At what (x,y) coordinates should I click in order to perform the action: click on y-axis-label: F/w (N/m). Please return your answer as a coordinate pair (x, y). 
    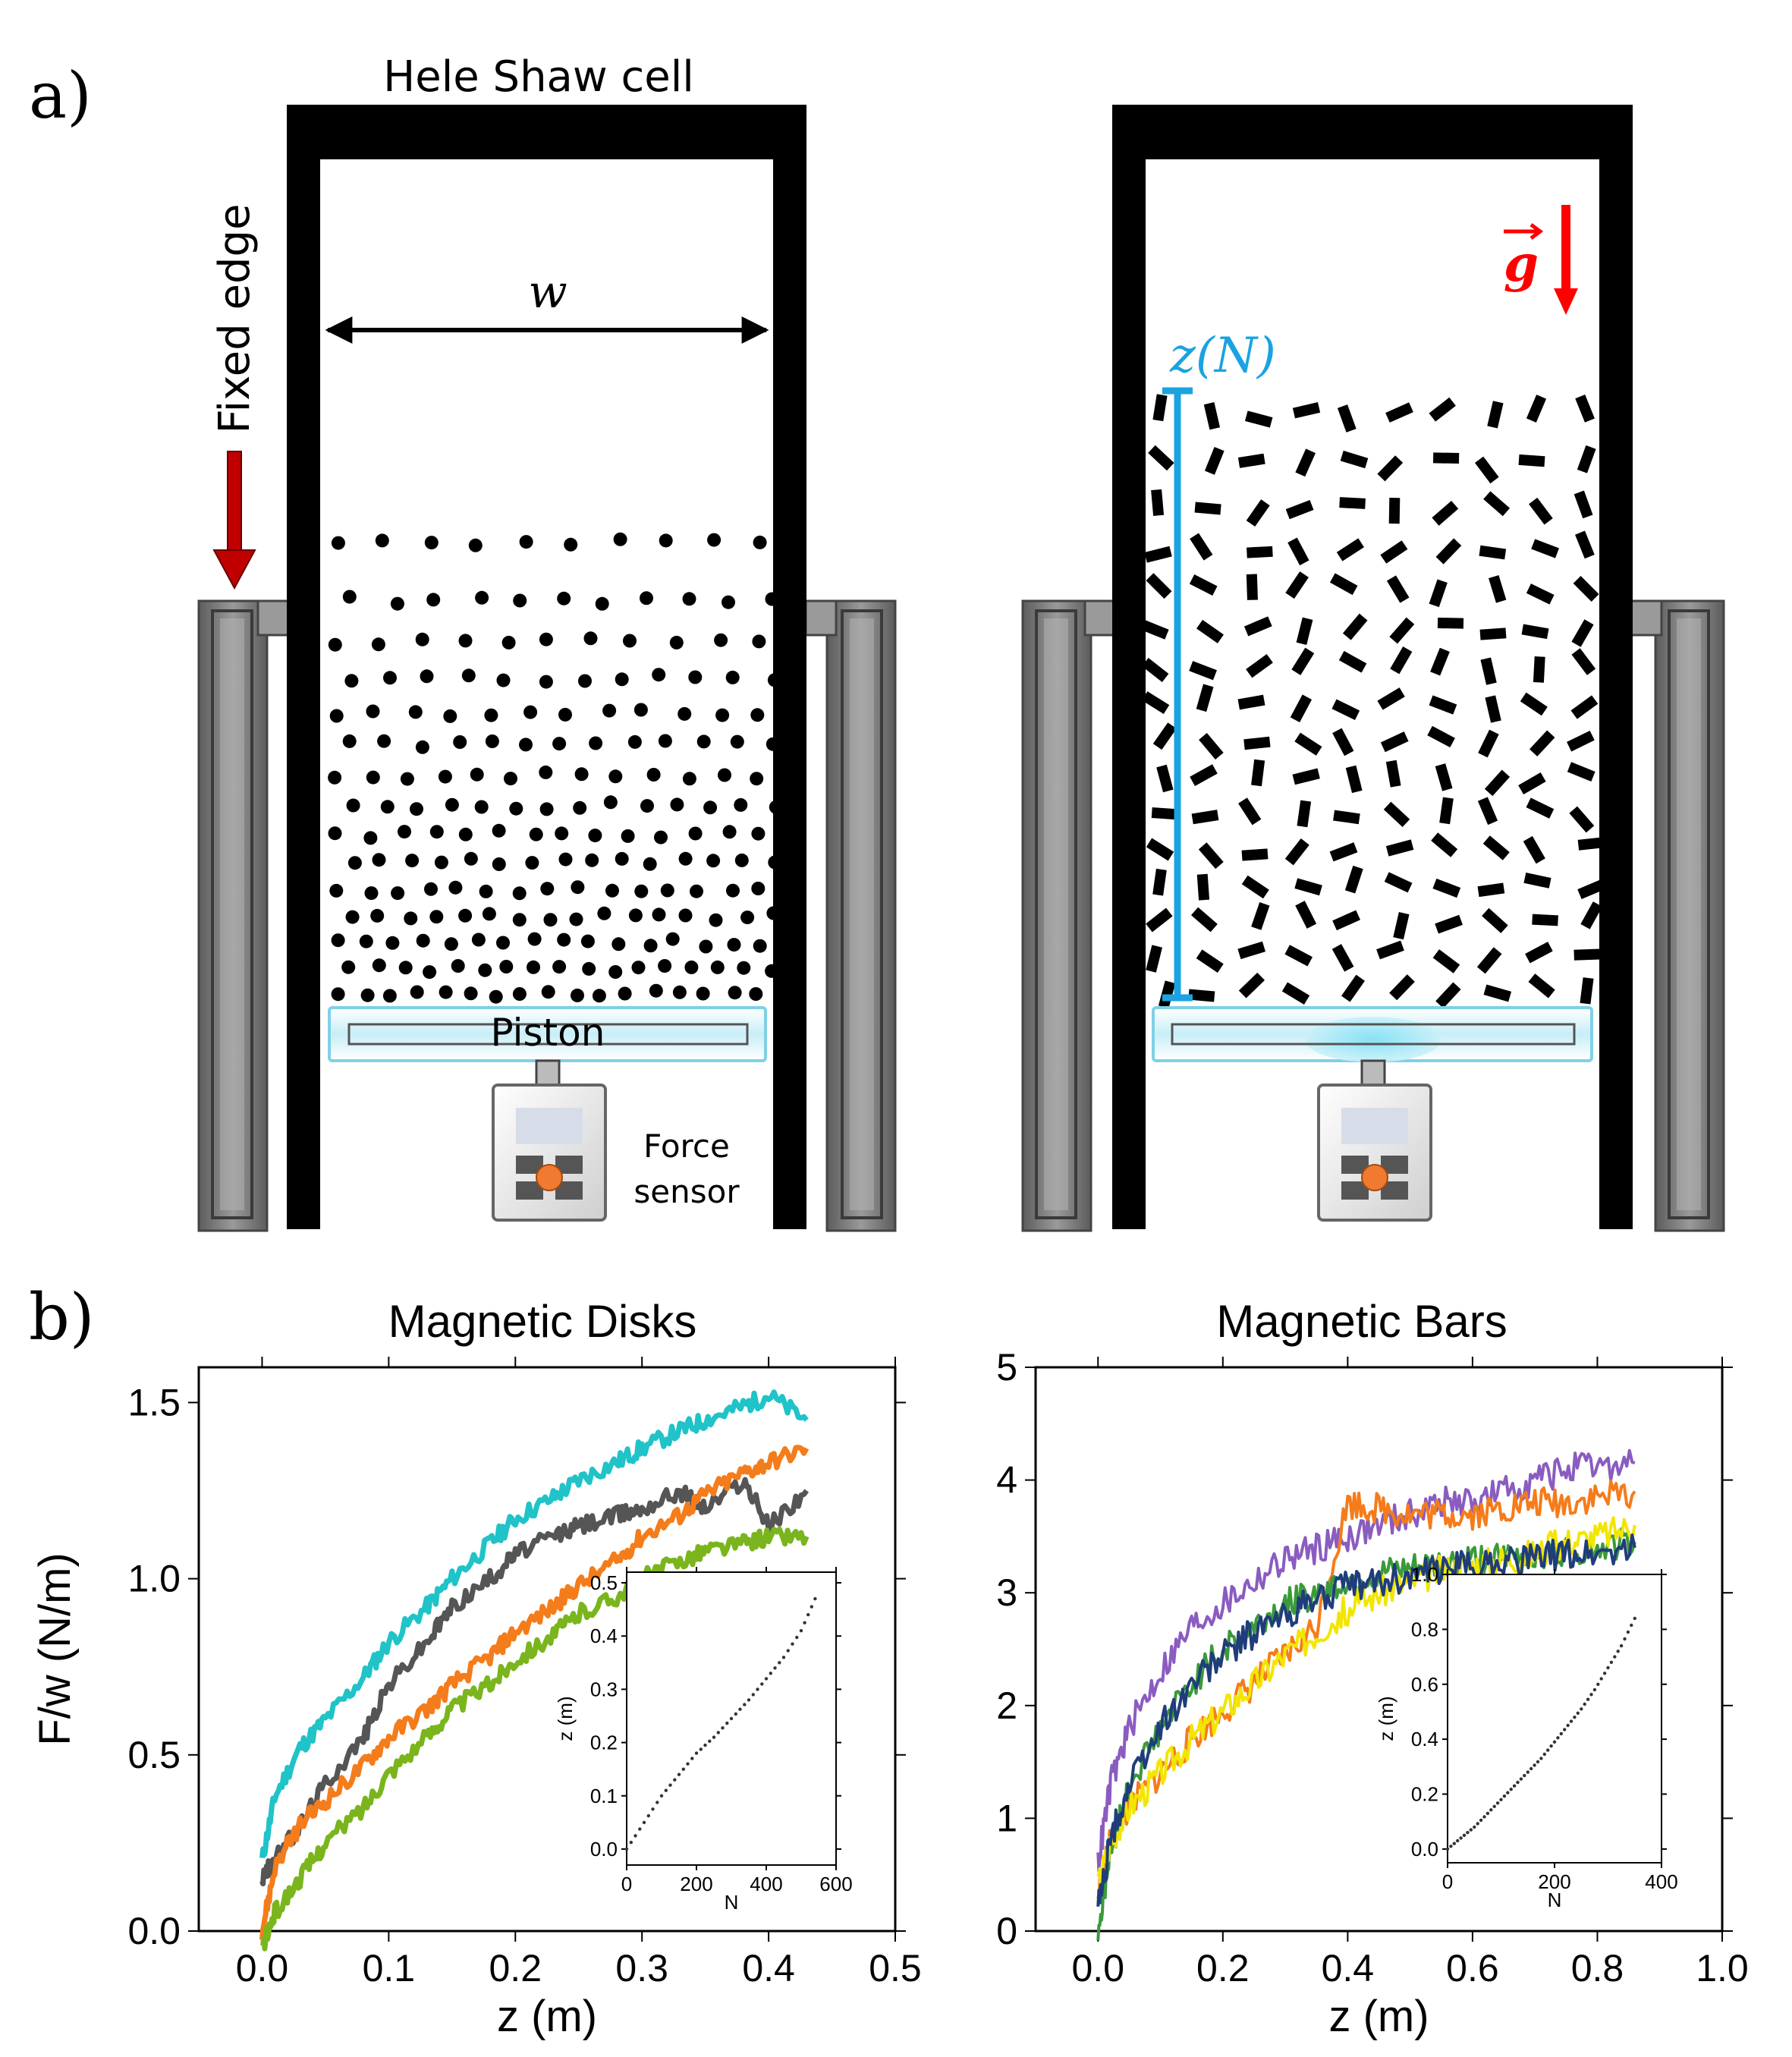
    Looking at the image, I should click on (55, 1649).